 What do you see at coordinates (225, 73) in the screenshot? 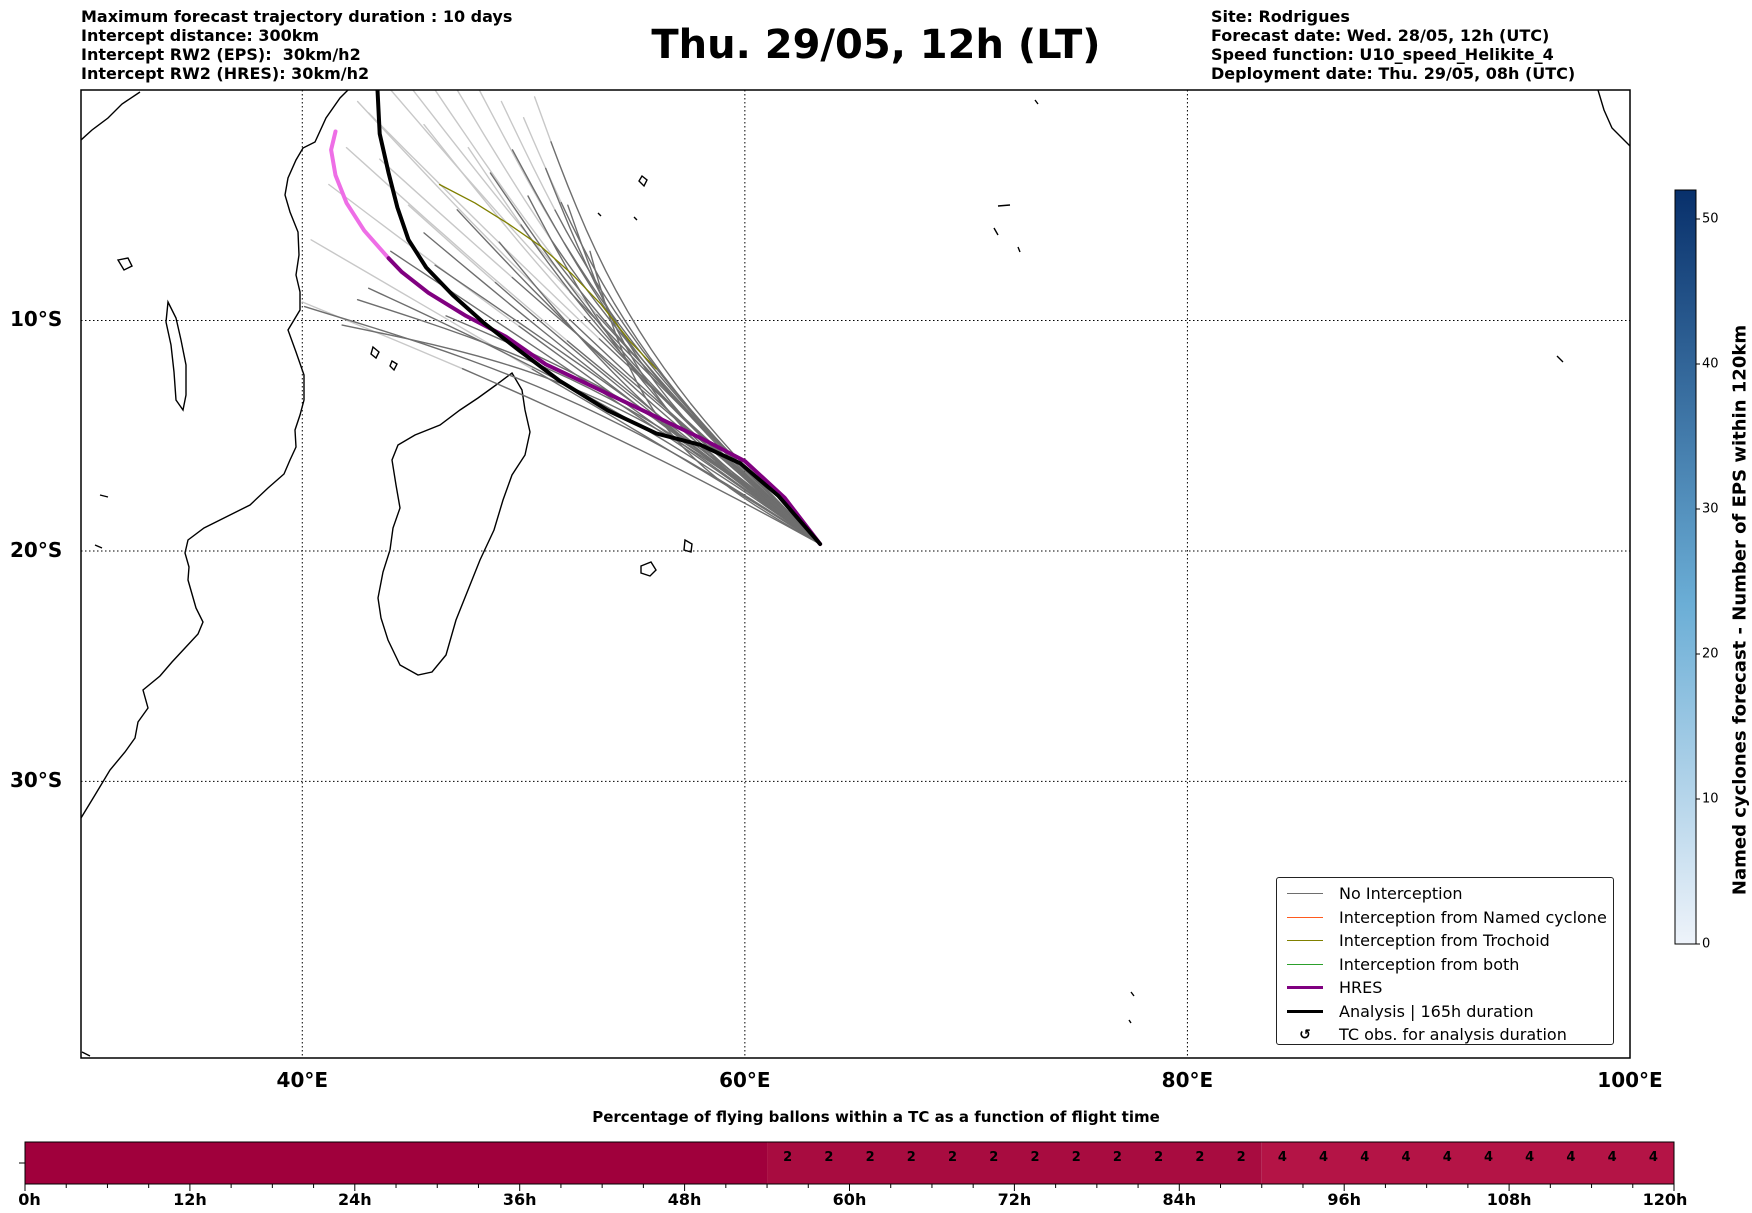
I see `intercept-hres-text: Intercept RW2 (HRES): 30km/h2` at bounding box center [225, 73].